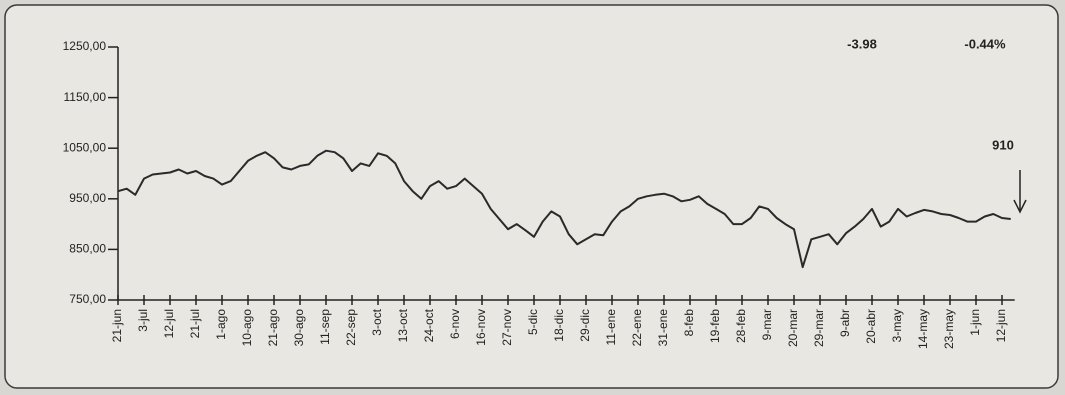 This screenshot has width=1065, height=395. What do you see at coordinates (1020, 206) in the screenshot?
I see `arrow-head` at bounding box center [1020, 206].